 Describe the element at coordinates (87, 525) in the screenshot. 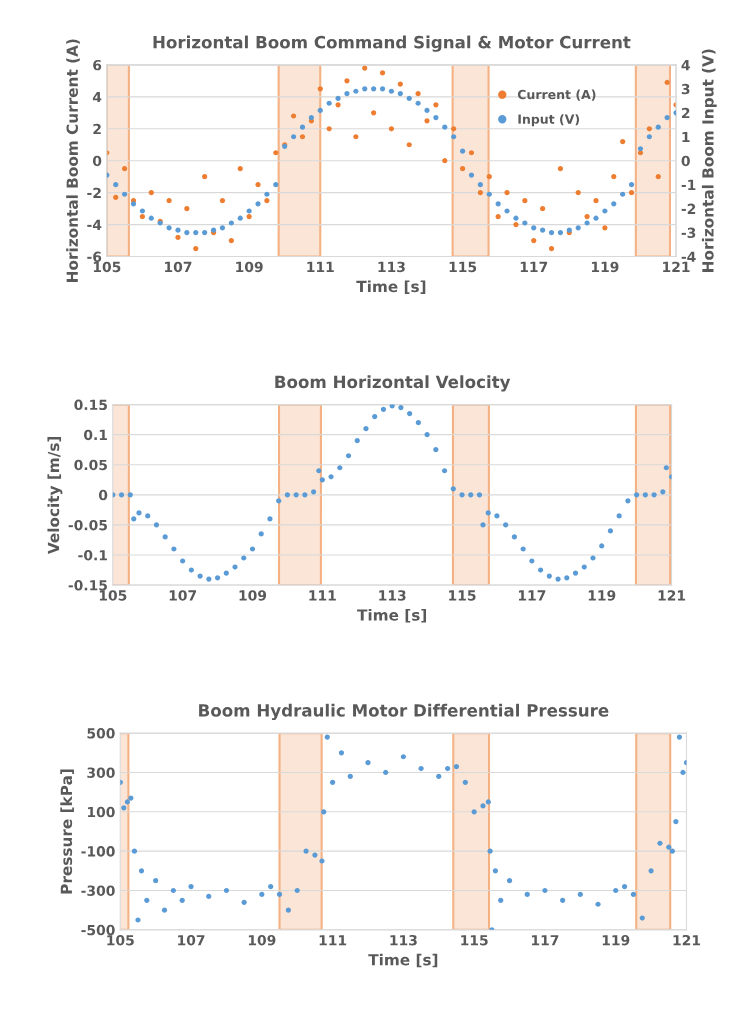

I see `y-tick-label: -0.05` at that location.